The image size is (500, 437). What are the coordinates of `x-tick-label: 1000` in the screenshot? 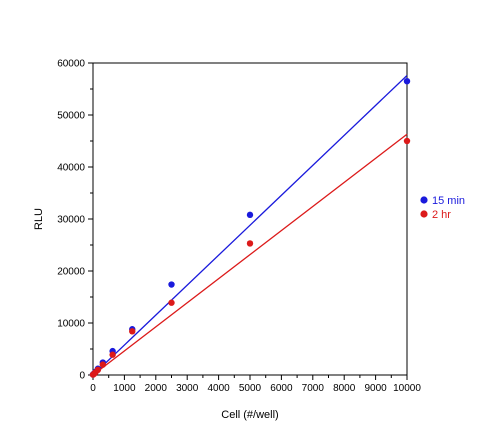 It's located at (124, 388).